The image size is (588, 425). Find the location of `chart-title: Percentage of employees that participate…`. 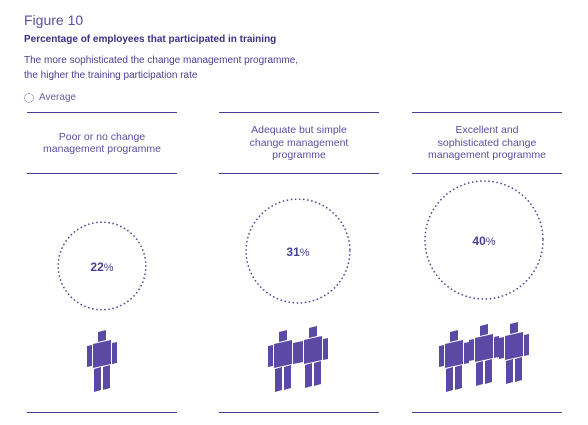

chart-title: Percentage of employees that participate… is located at coordinates (150, 39).